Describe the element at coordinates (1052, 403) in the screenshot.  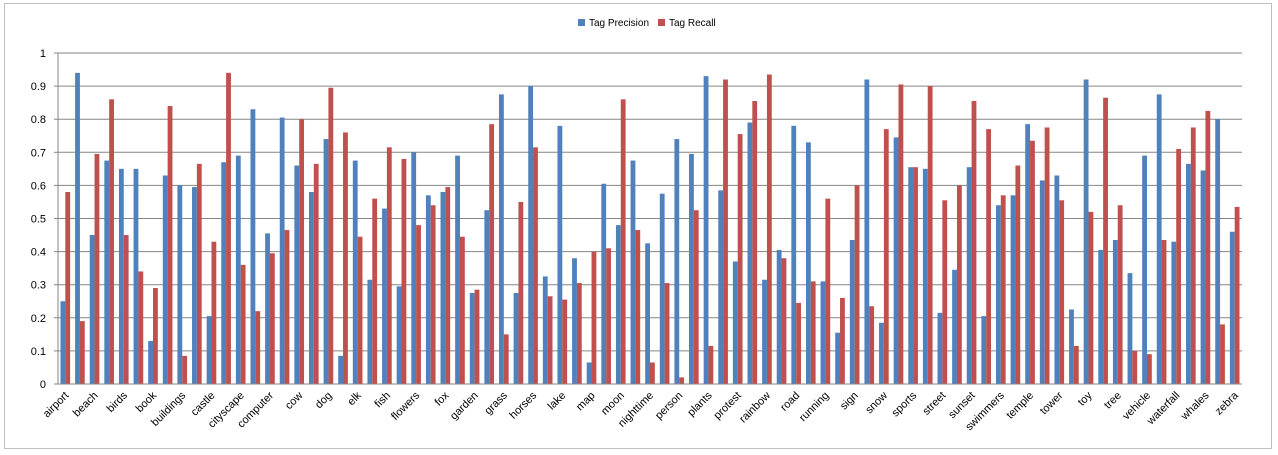
I see `x-tick-label: tower` at that location.